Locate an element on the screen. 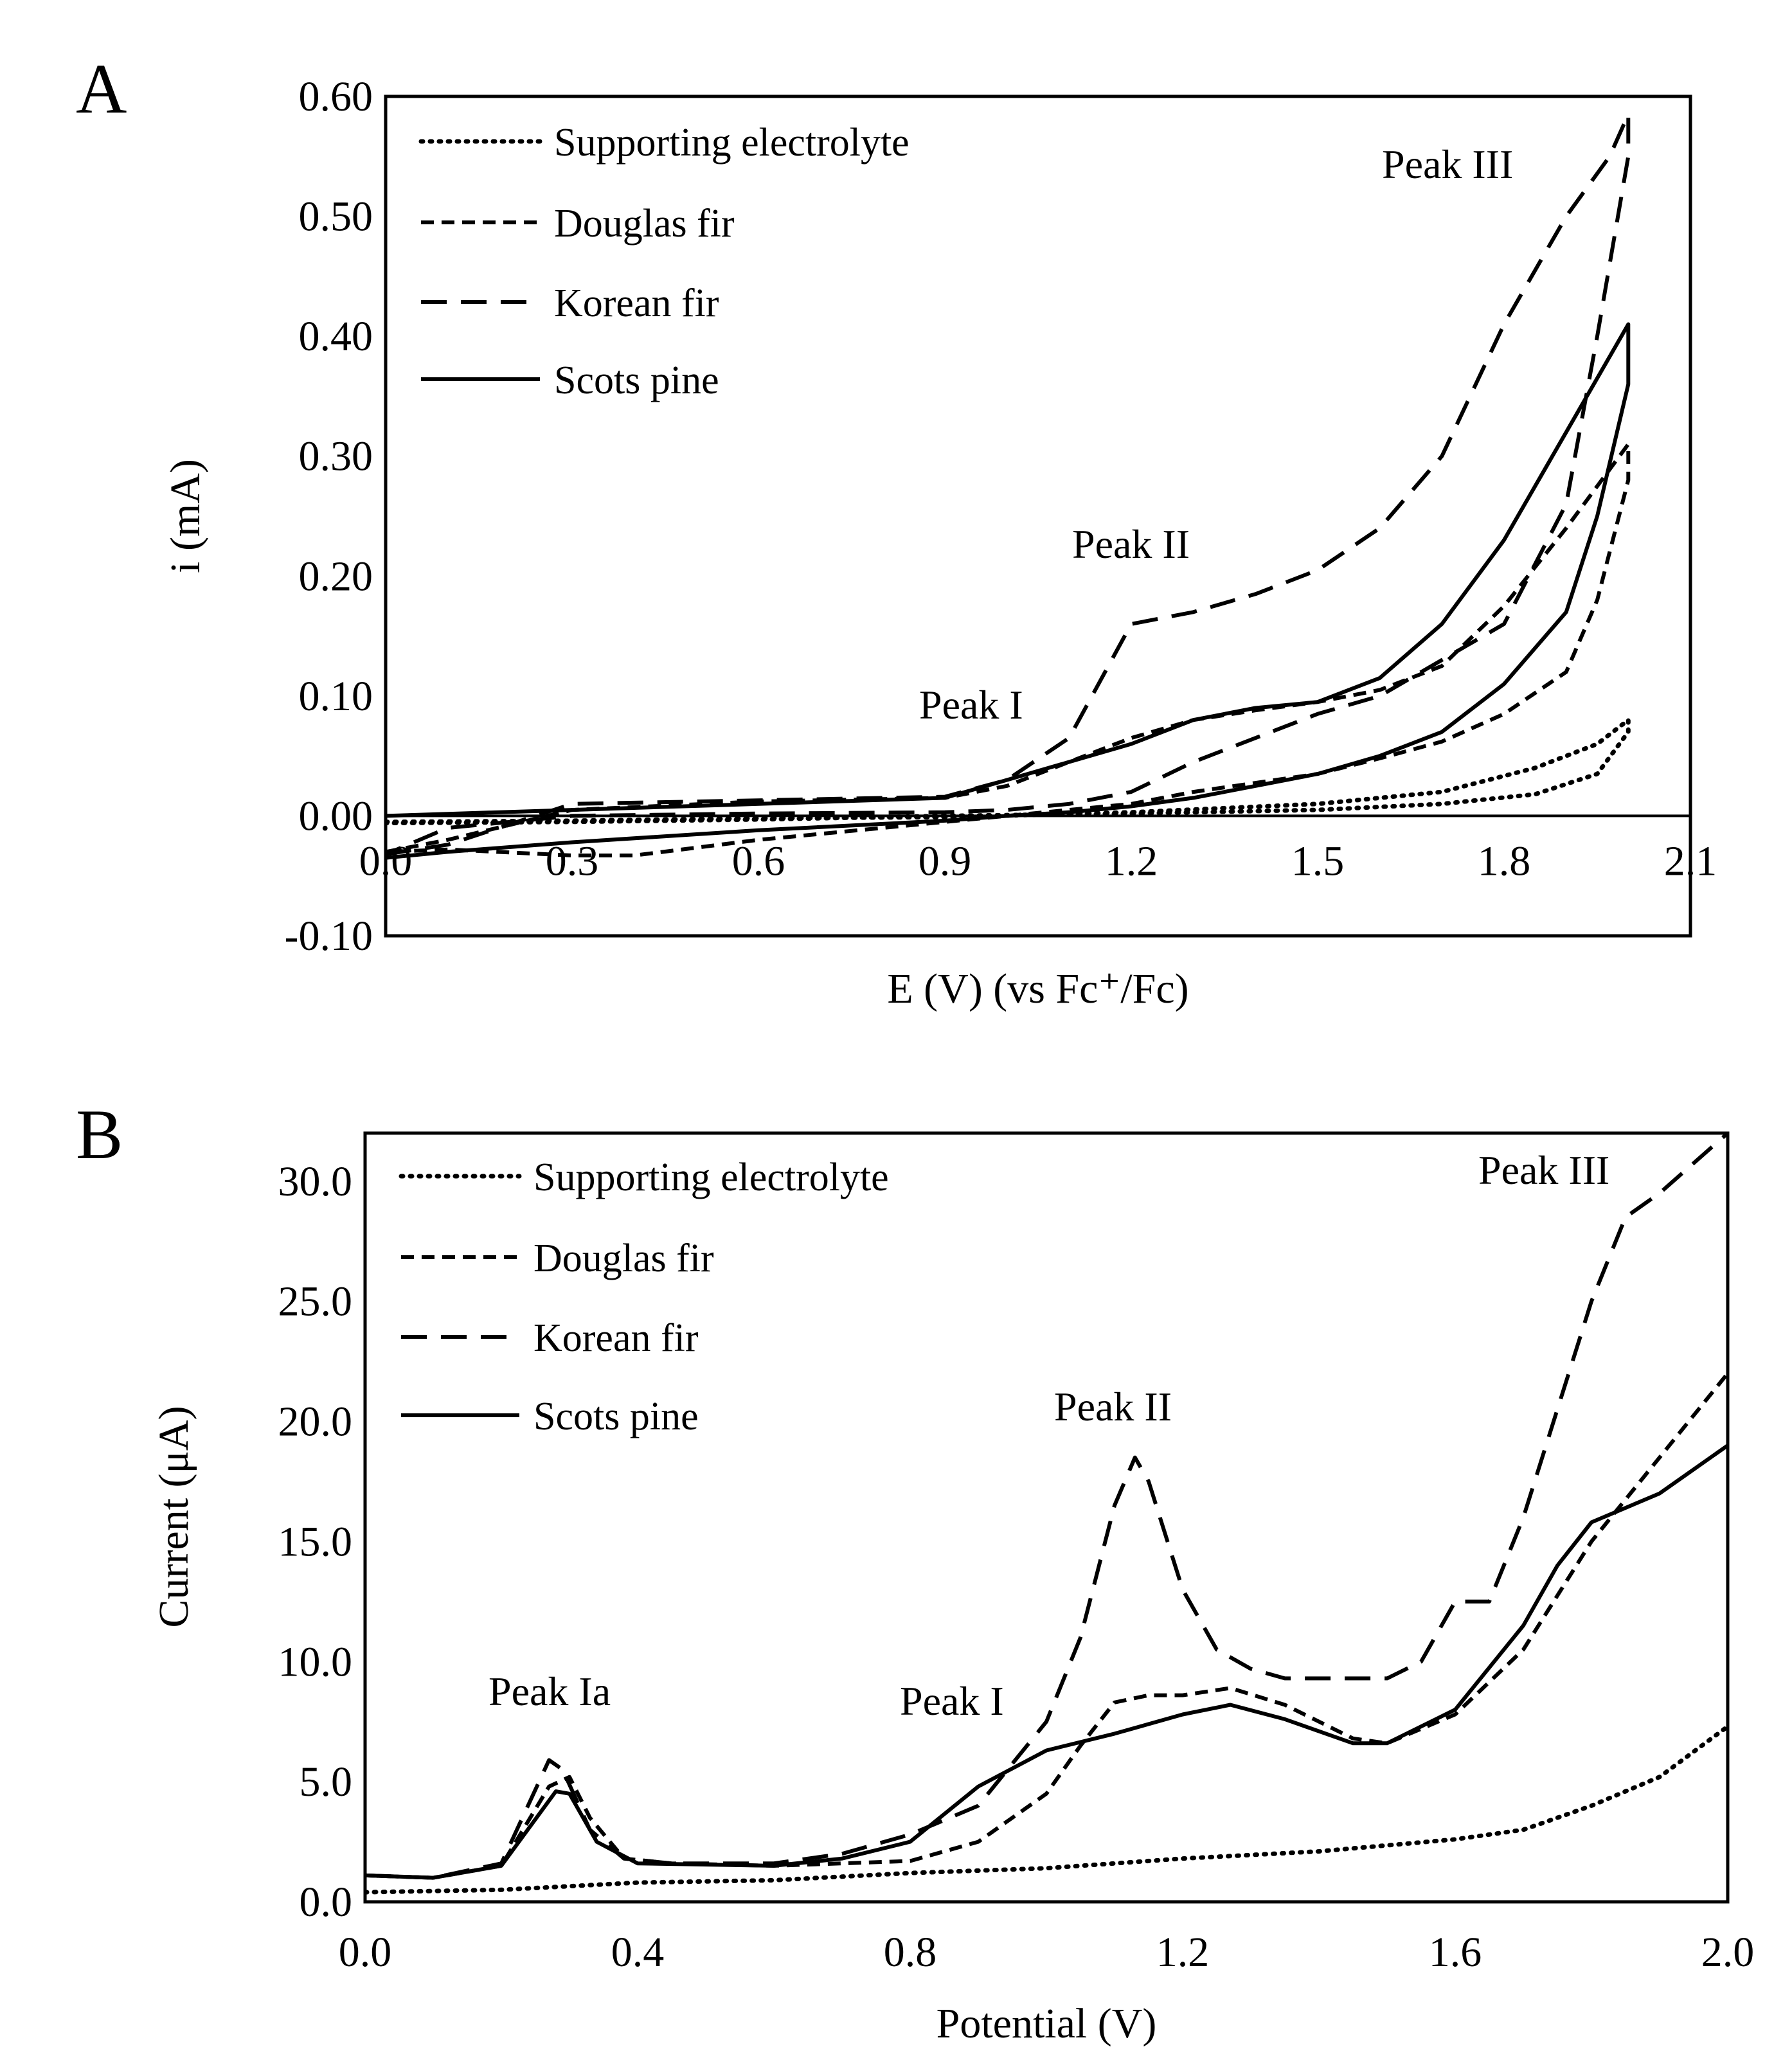 The height and width of the screenshot is (2049, 1792). y-tick-label: 0.20 is located at coordinates (336, 576).